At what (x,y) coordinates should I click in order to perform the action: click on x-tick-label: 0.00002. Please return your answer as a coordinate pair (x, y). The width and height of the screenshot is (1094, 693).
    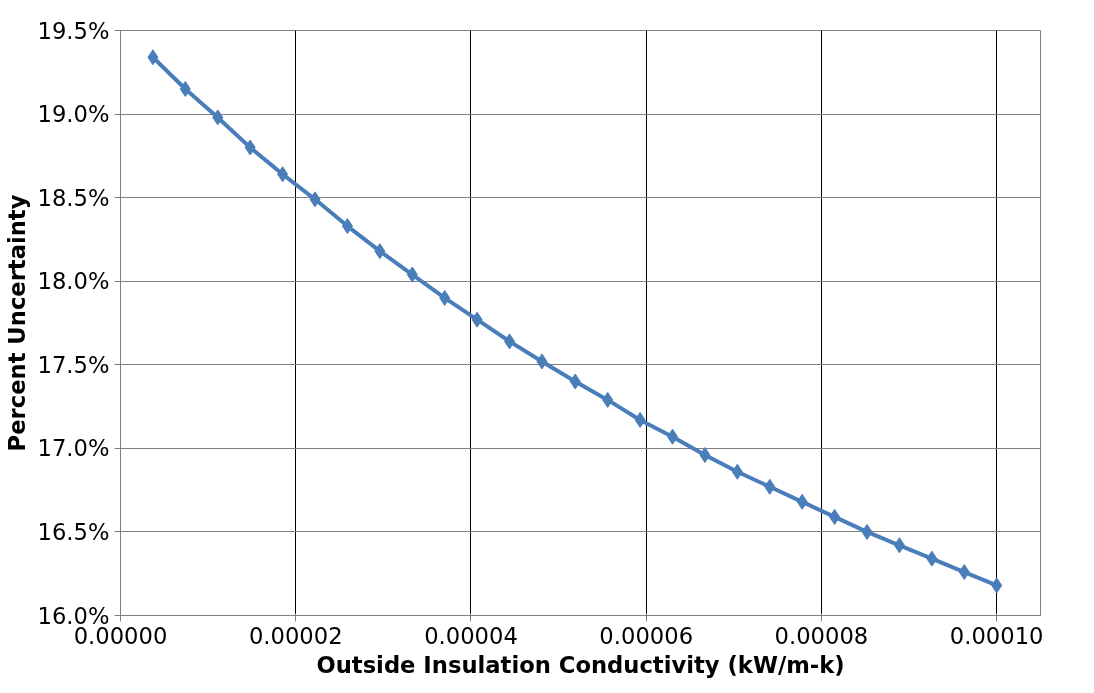
    Looking at the image, I should click on (295, 635).